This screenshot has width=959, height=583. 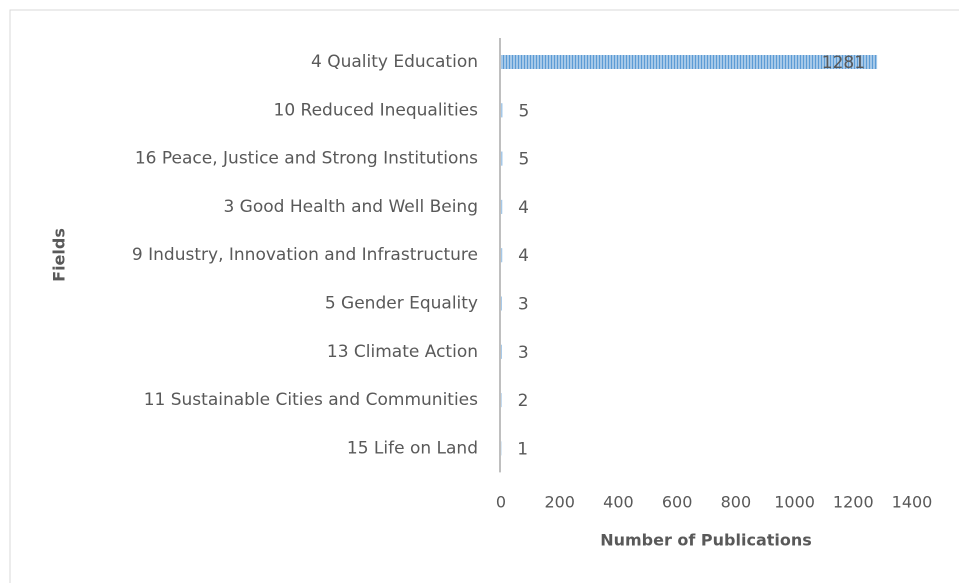 I want to click on data-label: 1, so click(x=522, y=449).